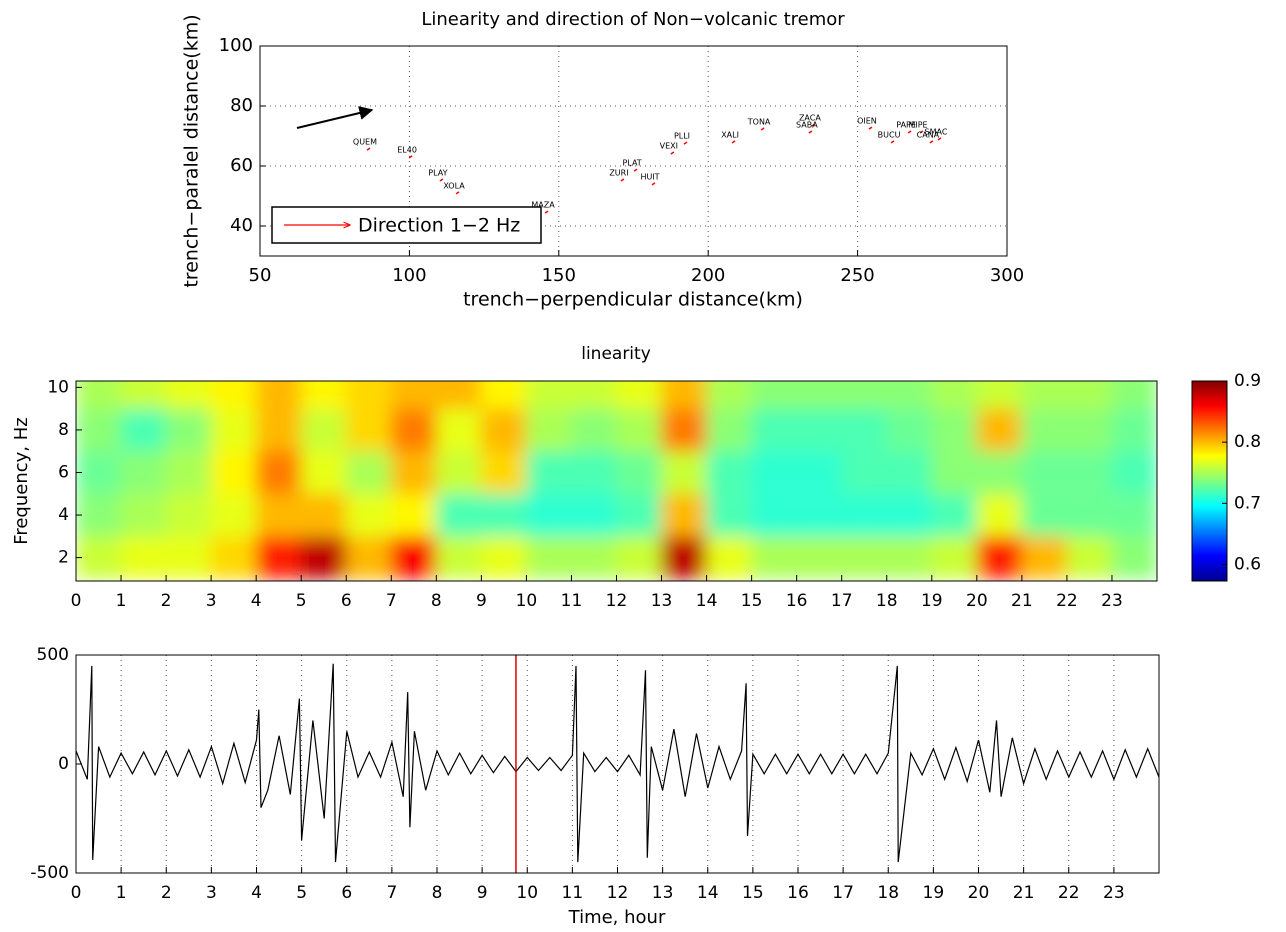 This screenshot has width=1286, height=932. Describe the element at coordinates (663, 893) in the screenshot. I see `x-tick-label: 13` at that location.